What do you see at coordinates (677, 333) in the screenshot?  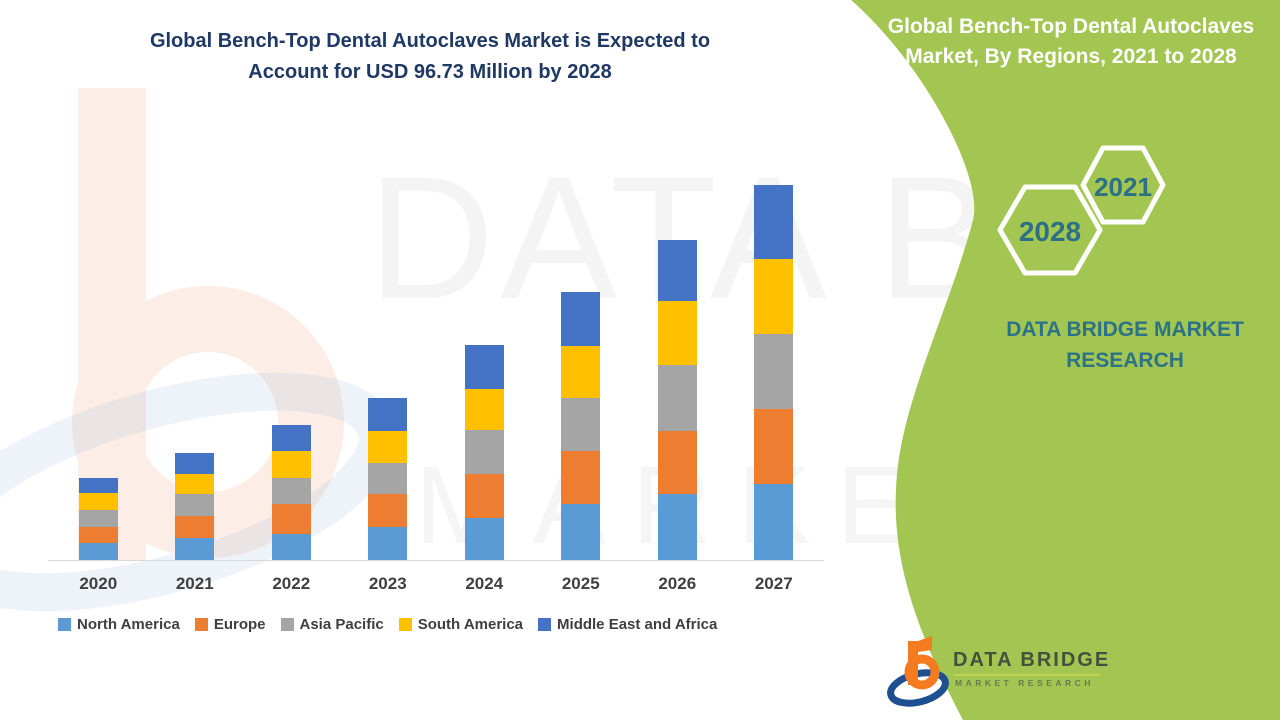 I see `bar-segment-south-america-2026` at bounding box center [677, 333].